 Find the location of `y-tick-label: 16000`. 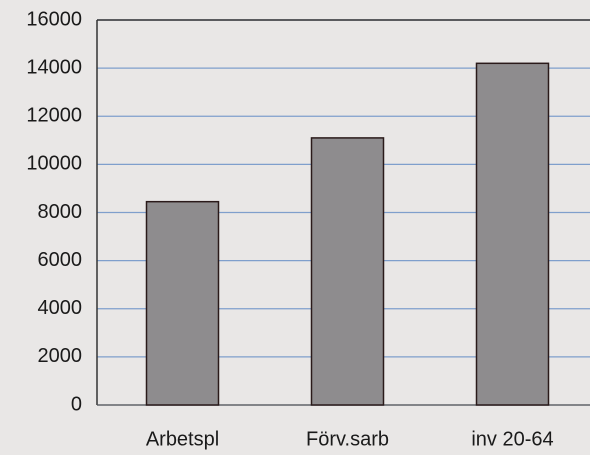

y-tick-label: 16000 is located at coordinates (54, 19).